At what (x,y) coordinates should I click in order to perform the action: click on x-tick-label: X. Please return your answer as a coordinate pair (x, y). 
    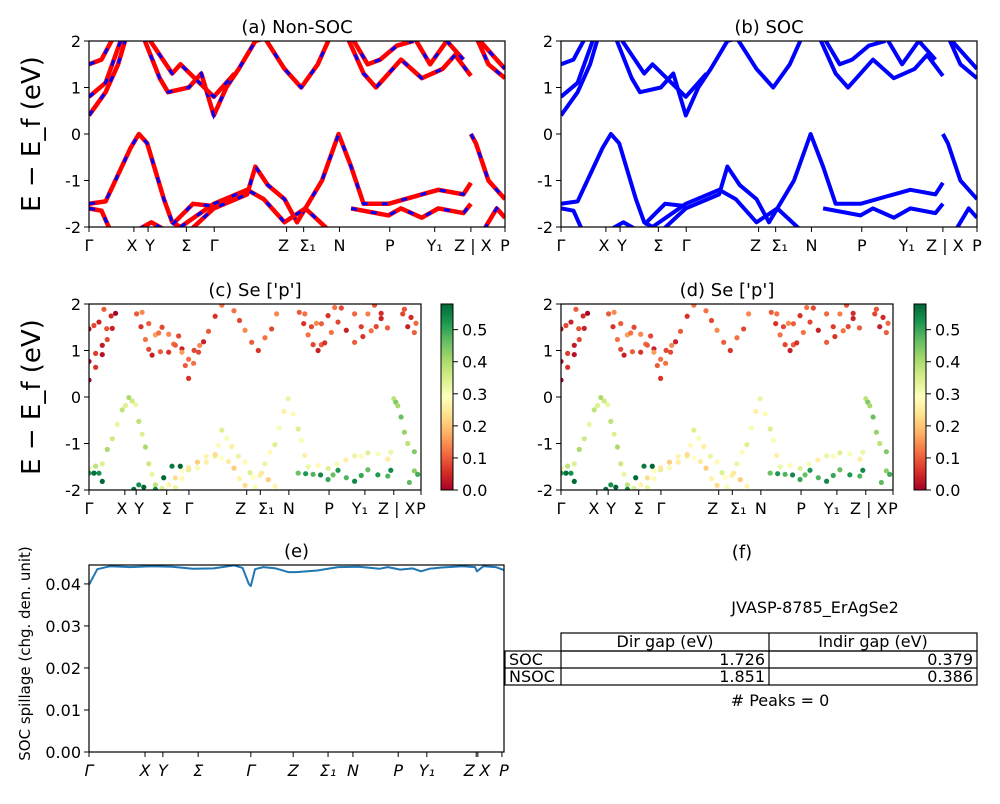
    Looking at the image, I should click on (593, 508).